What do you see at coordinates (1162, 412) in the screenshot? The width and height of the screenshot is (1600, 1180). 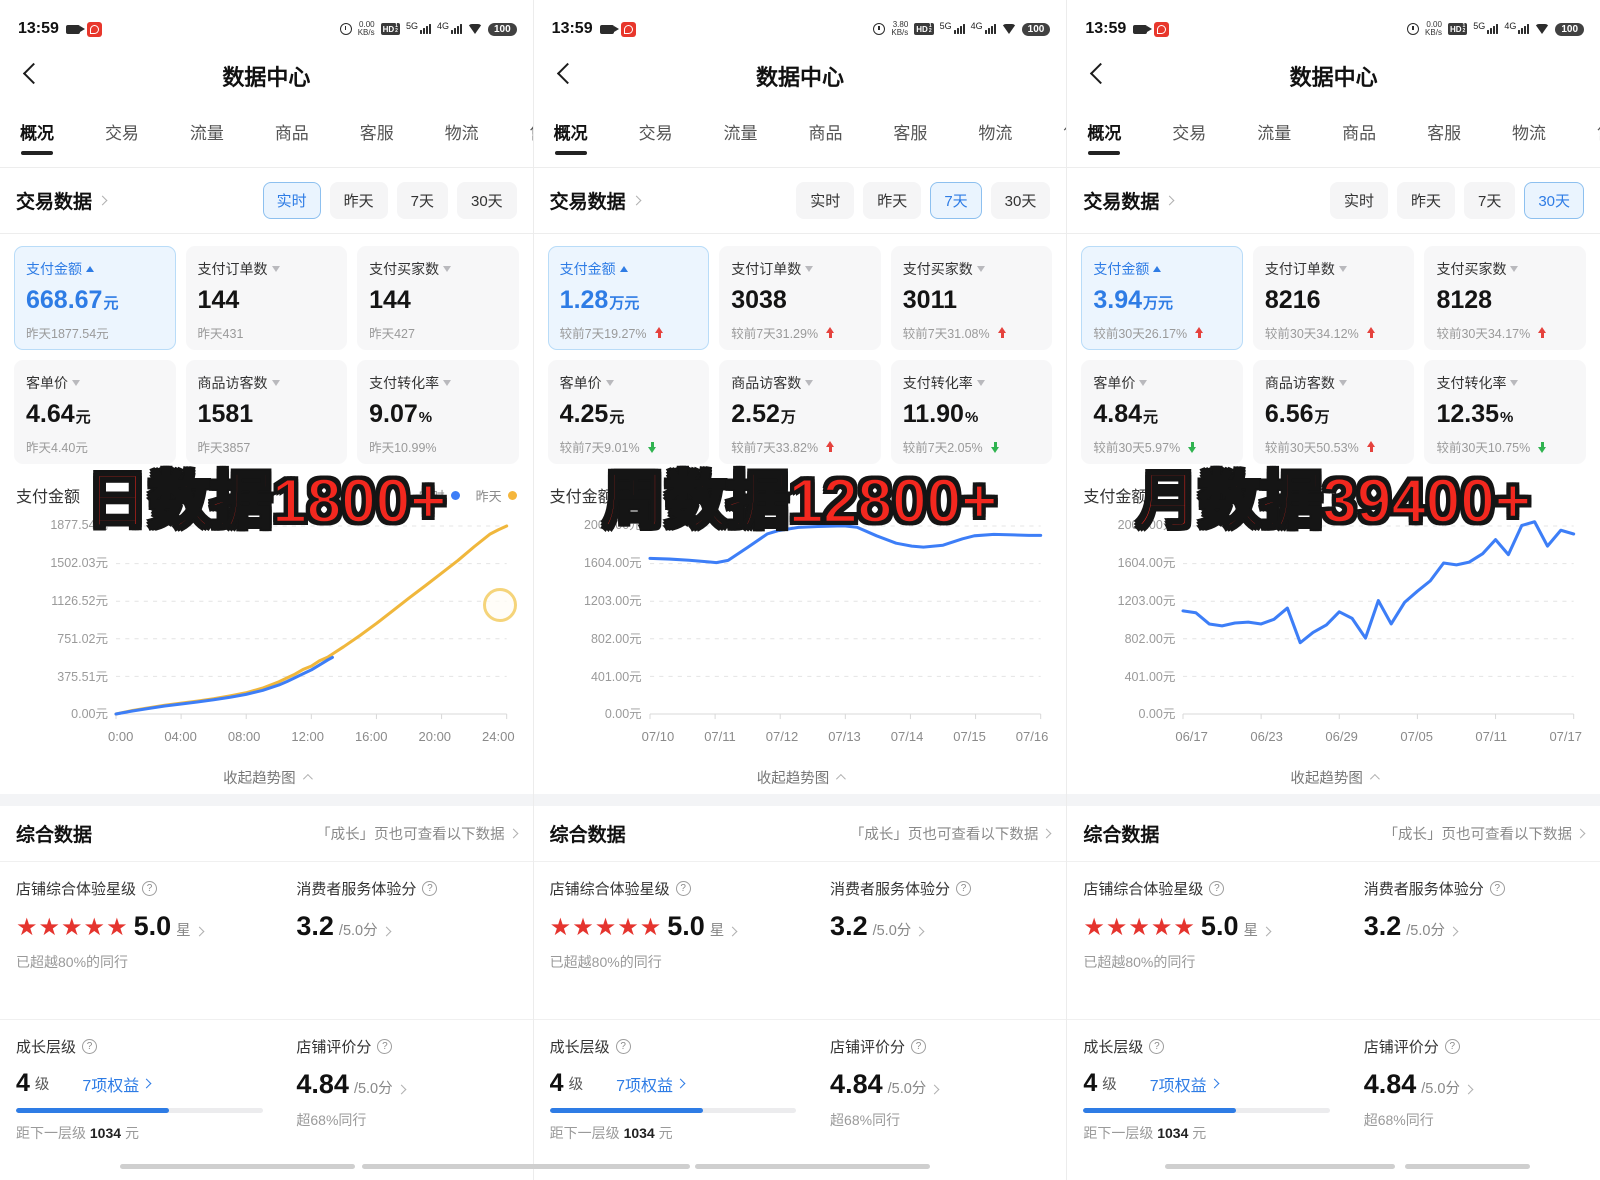 I see `card-avg-order-value: 客单价 4.84元 较前30天5.97%` at bounding box center [1162, 412].